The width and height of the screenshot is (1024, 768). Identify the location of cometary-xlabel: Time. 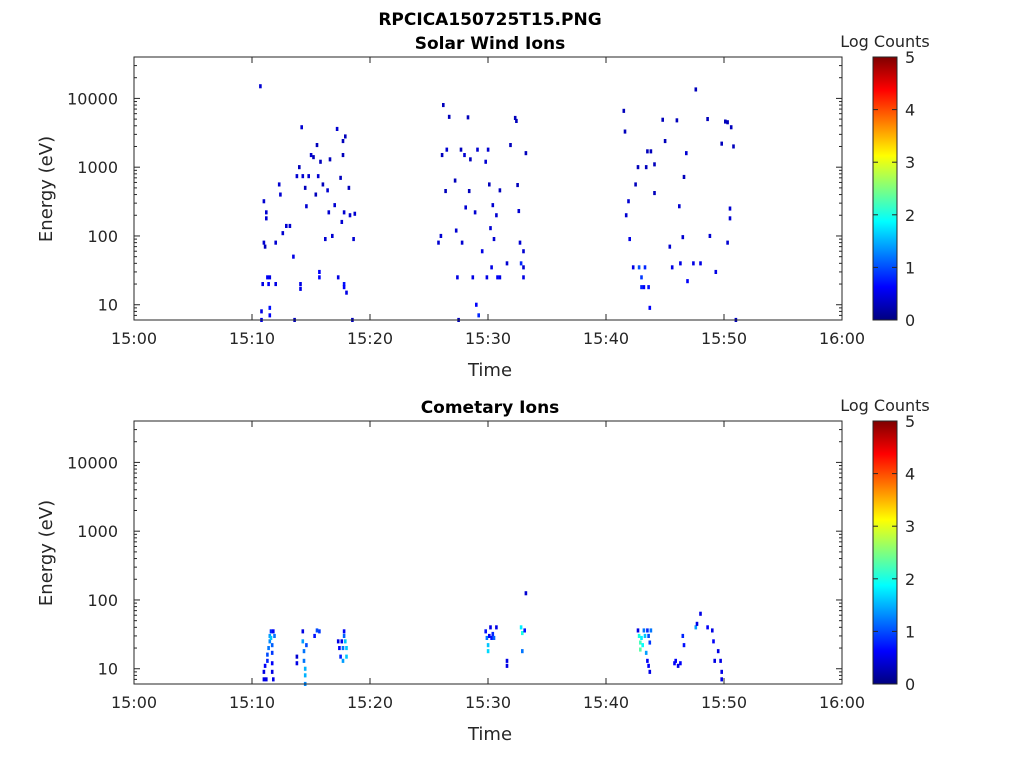
(489, 734).